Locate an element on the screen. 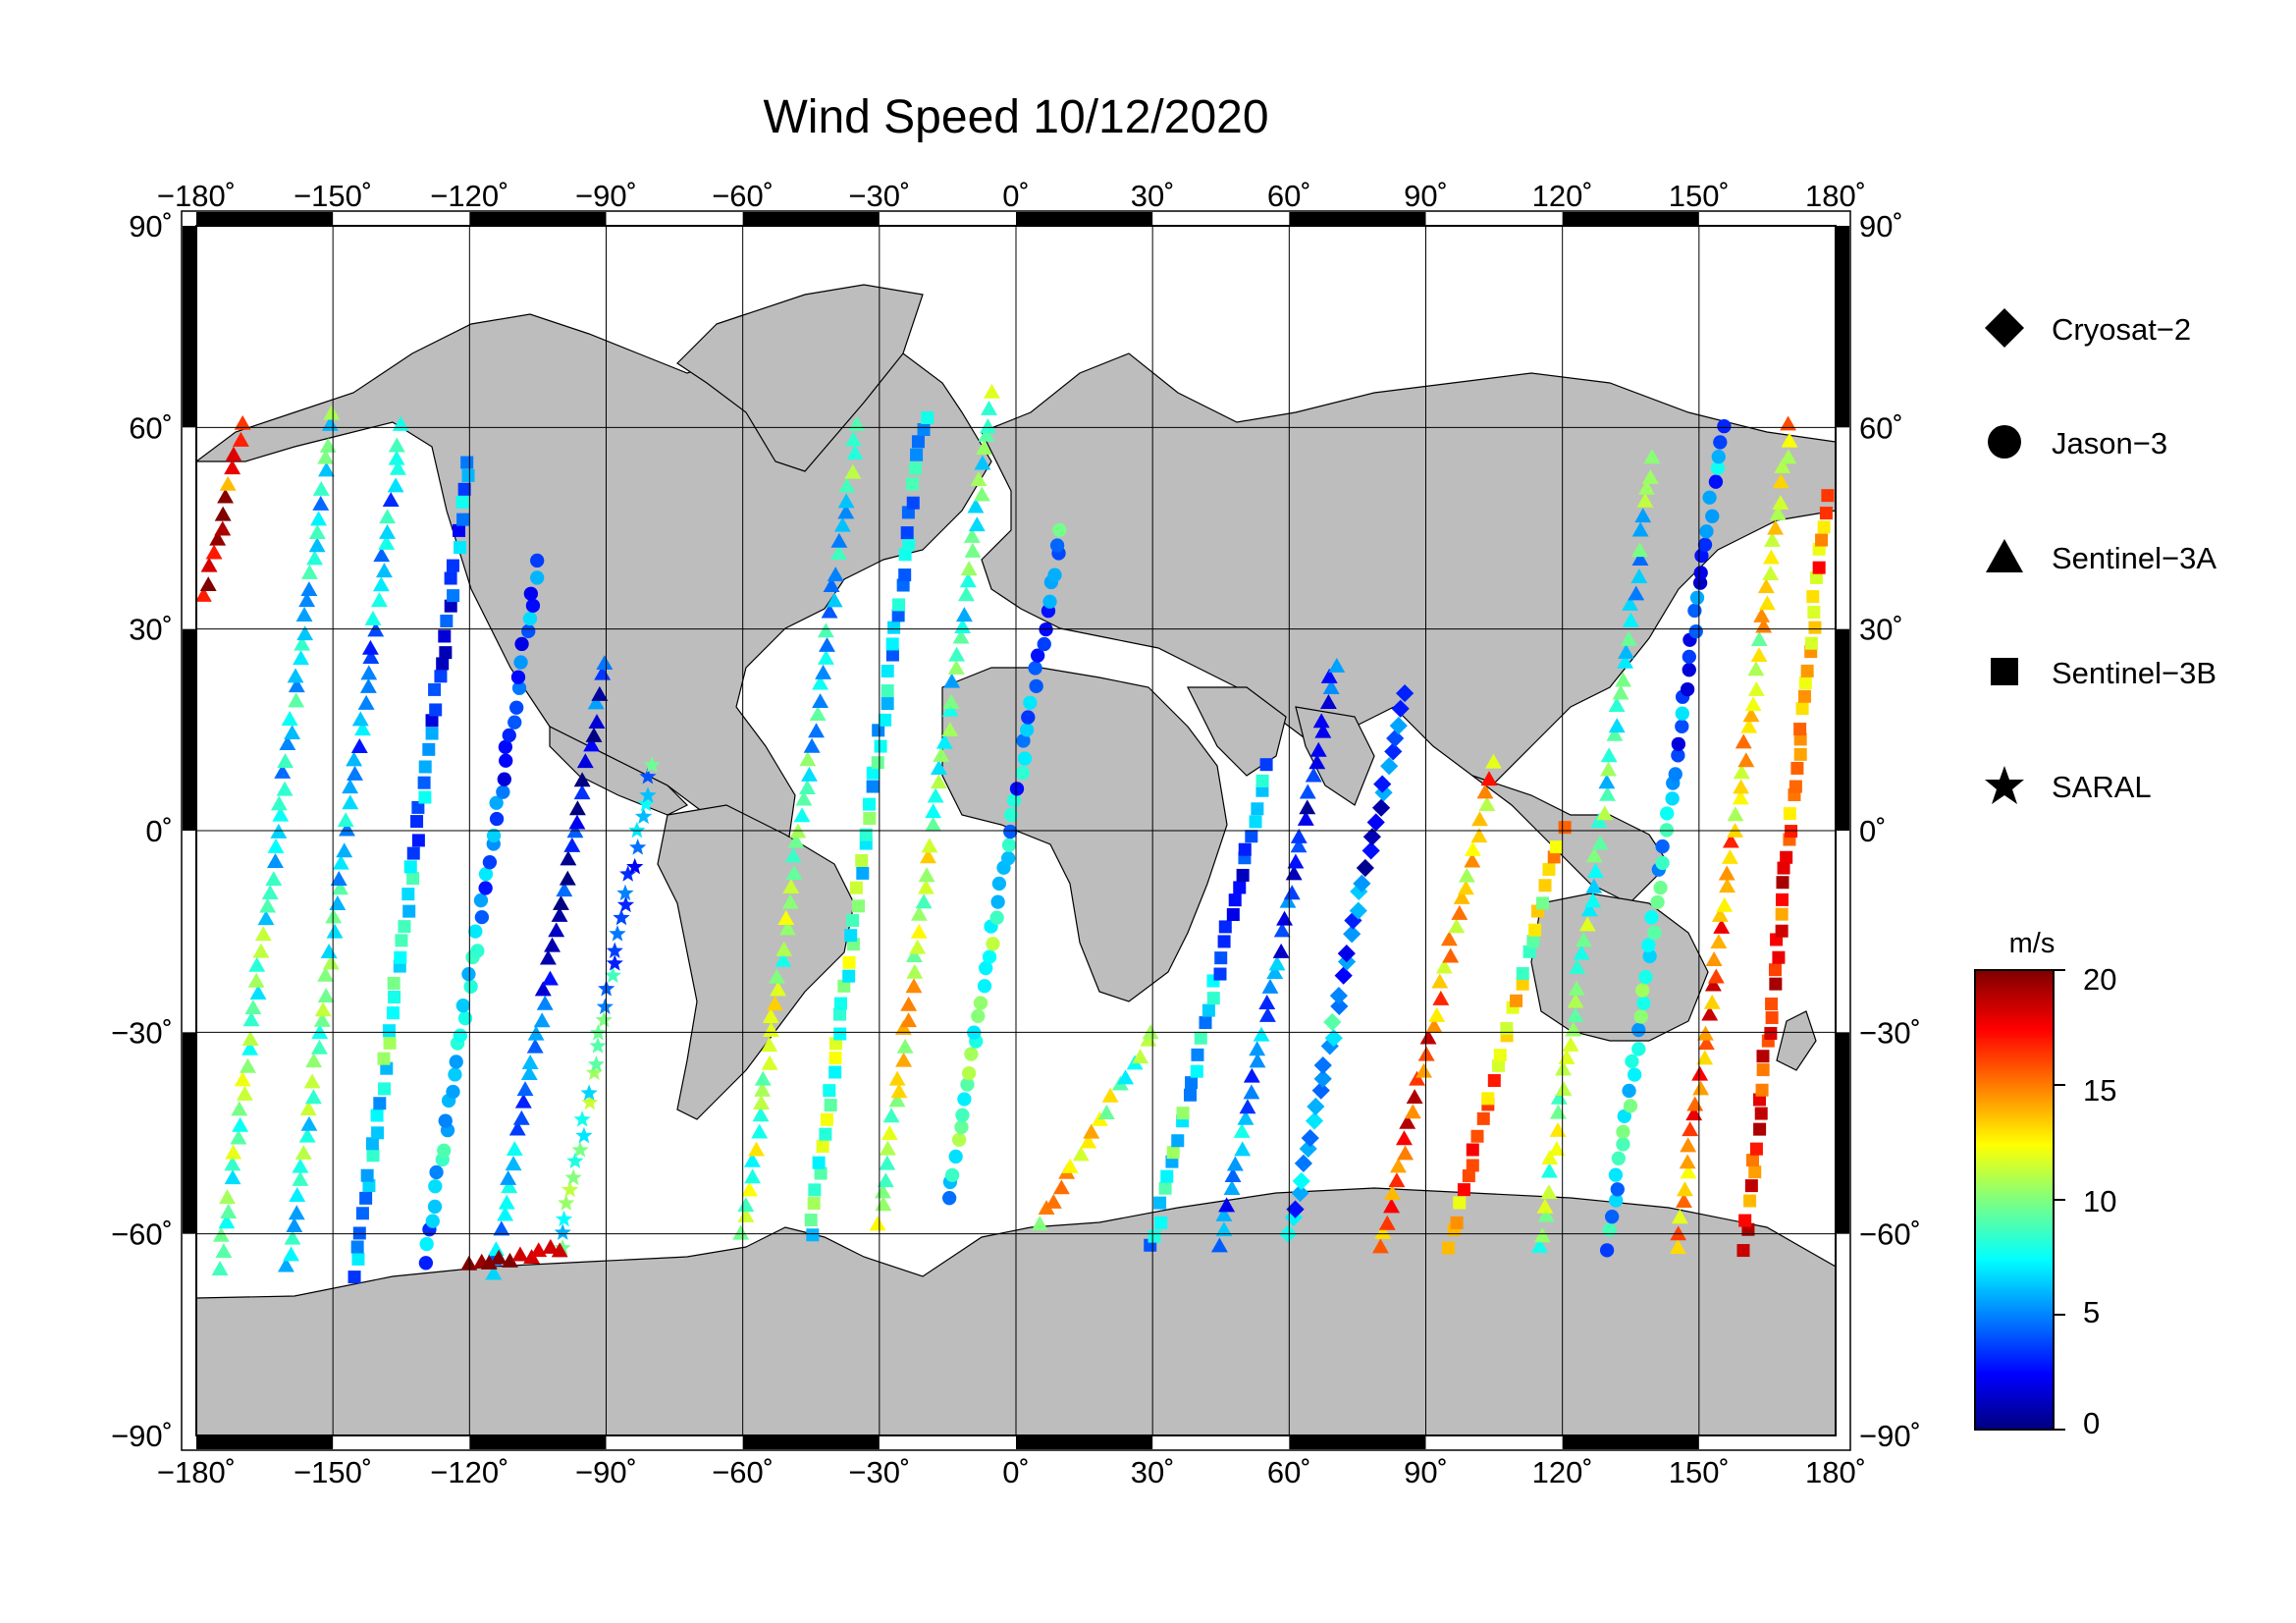  colorbar-ticks is located at coordinates (2059, 1200).